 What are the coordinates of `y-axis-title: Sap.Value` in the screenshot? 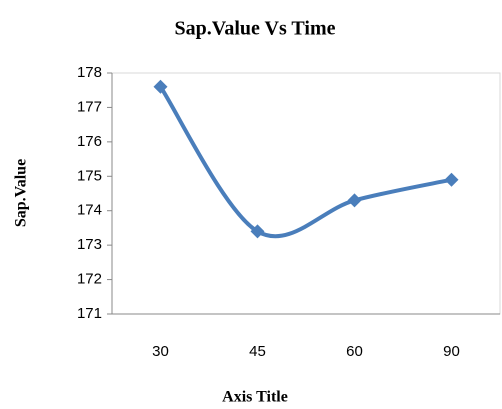 It's located at (21, 193).